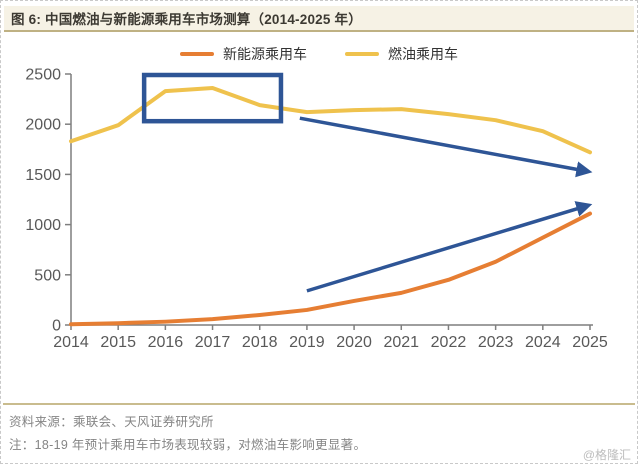 The image size is (640, 466). I want to click on x-tick-label: 2022, so click(449, 342).